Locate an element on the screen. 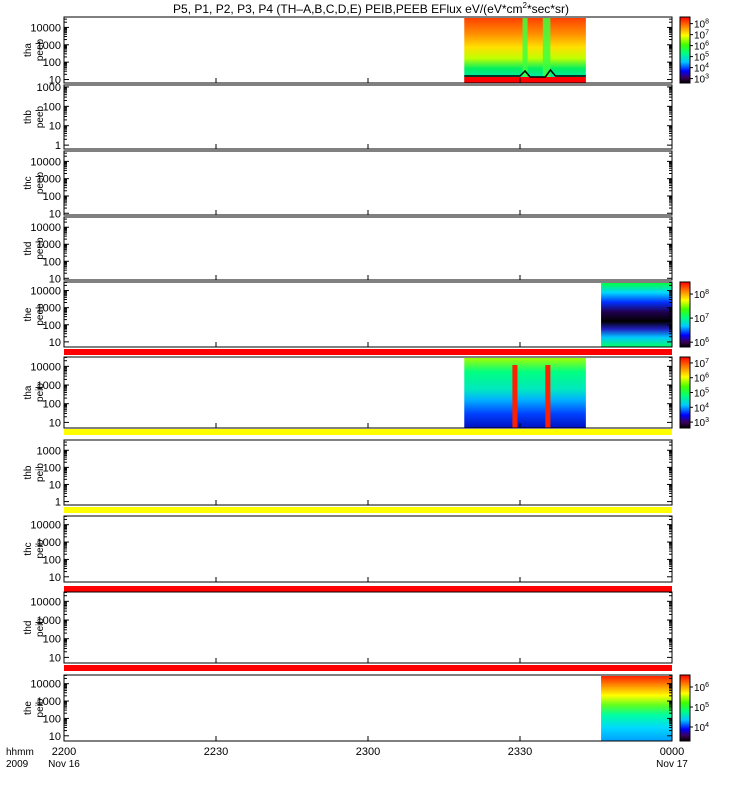 The height and width of the screenshot is (800, 750). panel-thc-peeb: 10000 1000 100 10 thc peeb is located at coordinates (348, 185).